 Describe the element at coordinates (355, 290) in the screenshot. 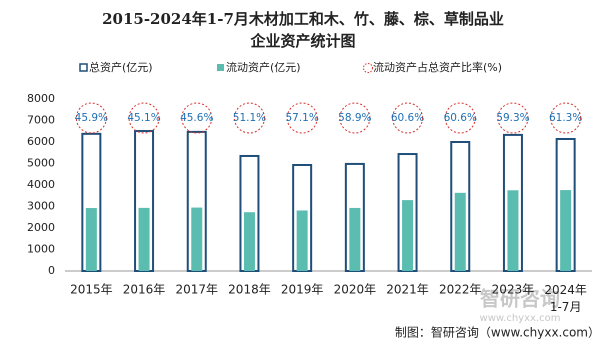

I see `x-tick-label: 2020年` at that location.